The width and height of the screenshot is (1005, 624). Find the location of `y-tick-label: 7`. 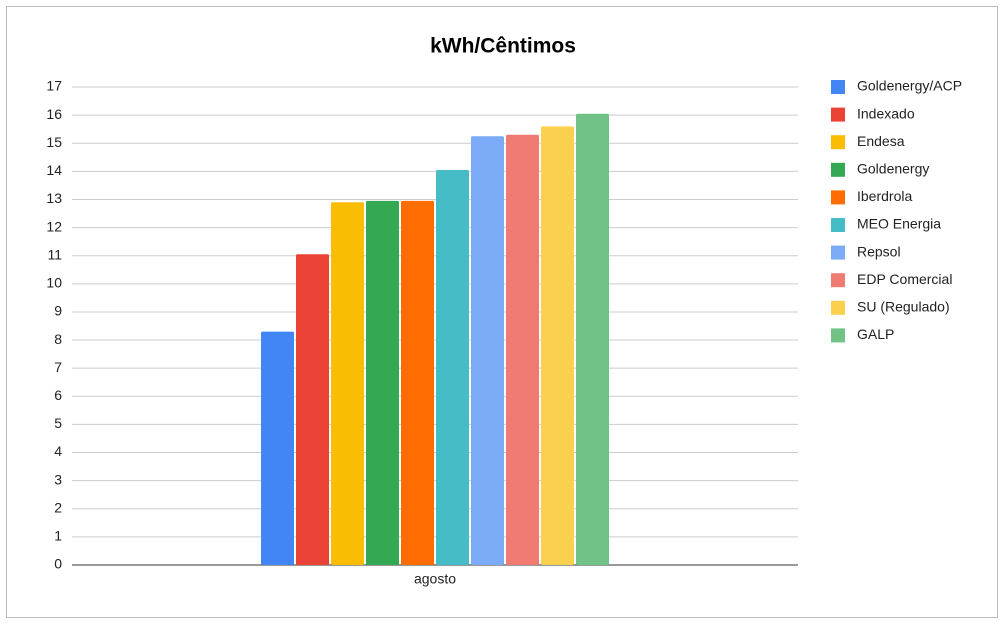

y-tick-label: 7 is located at coordinates (58, 367).